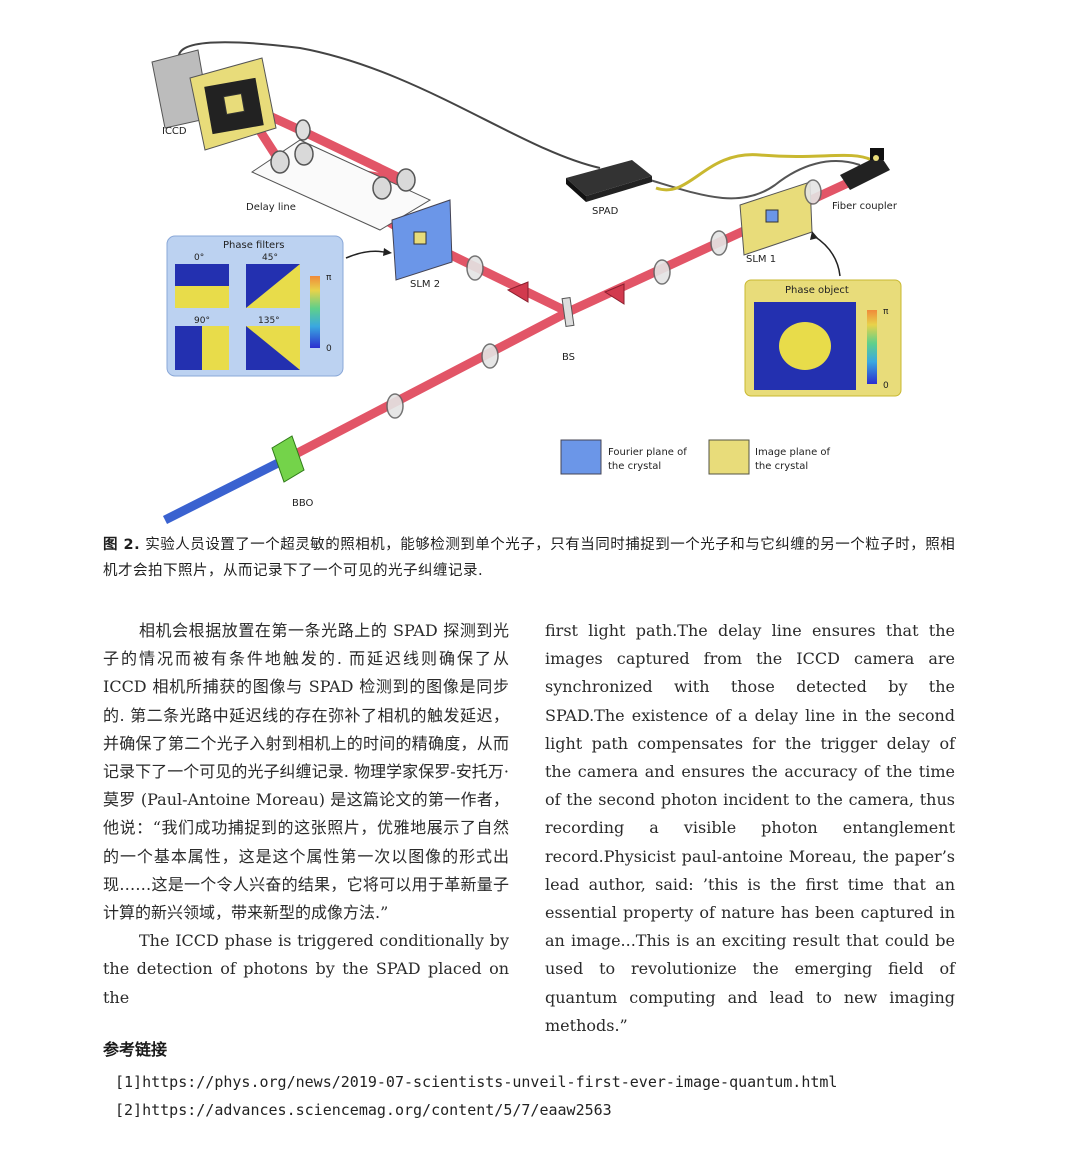 The image size is (1080, 1149). Describe the element at coordinates (865, 206) in the screenshot. I see `label-fiber-coupler: Fiber coupler` at that location.